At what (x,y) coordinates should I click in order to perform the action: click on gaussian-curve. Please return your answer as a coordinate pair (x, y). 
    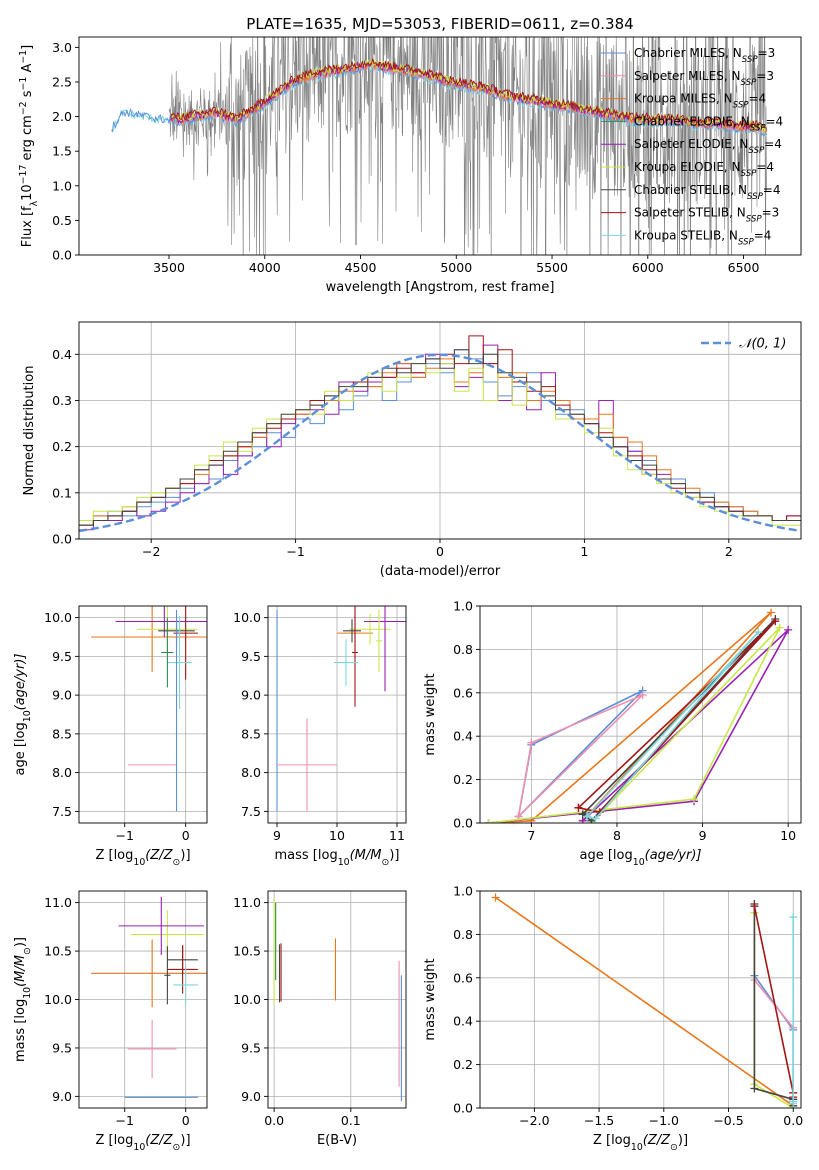
    Looking at the image, I should click on (440, 443).